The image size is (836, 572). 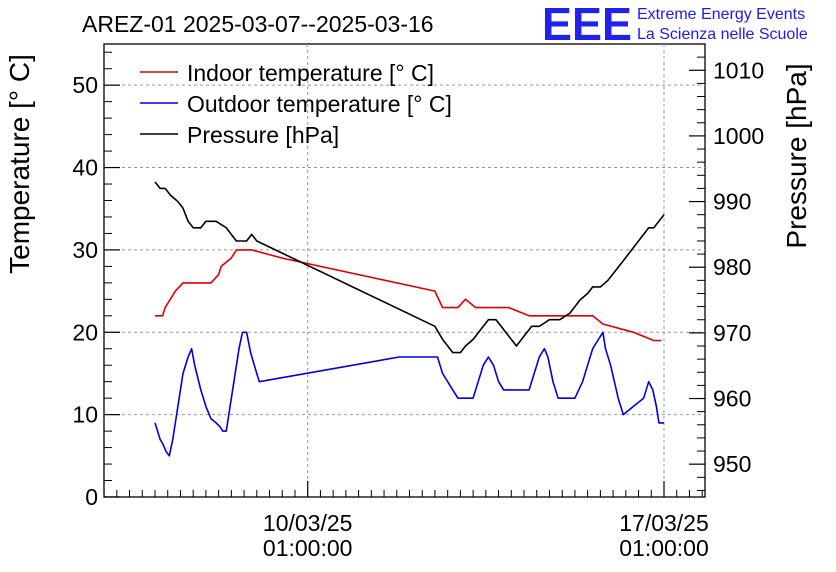 What do you see at coordinates (587, 25) in the screenshot?
I see `logo-mark: EEE` at bounding box center [587, 25].